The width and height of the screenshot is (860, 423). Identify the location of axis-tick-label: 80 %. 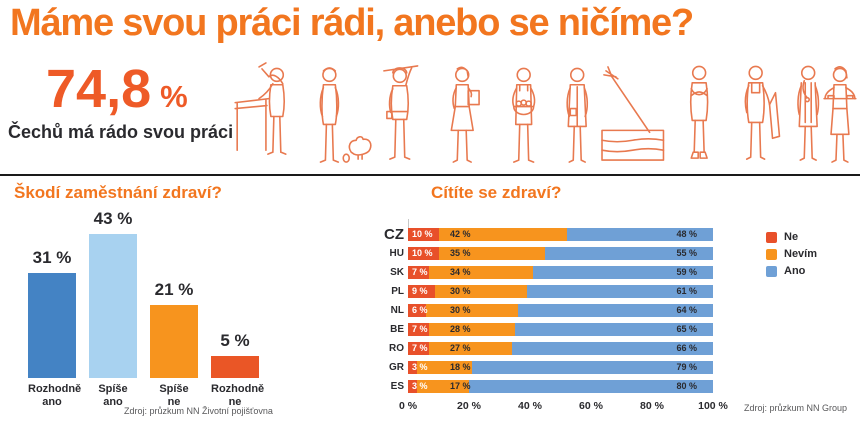
(652, 406).